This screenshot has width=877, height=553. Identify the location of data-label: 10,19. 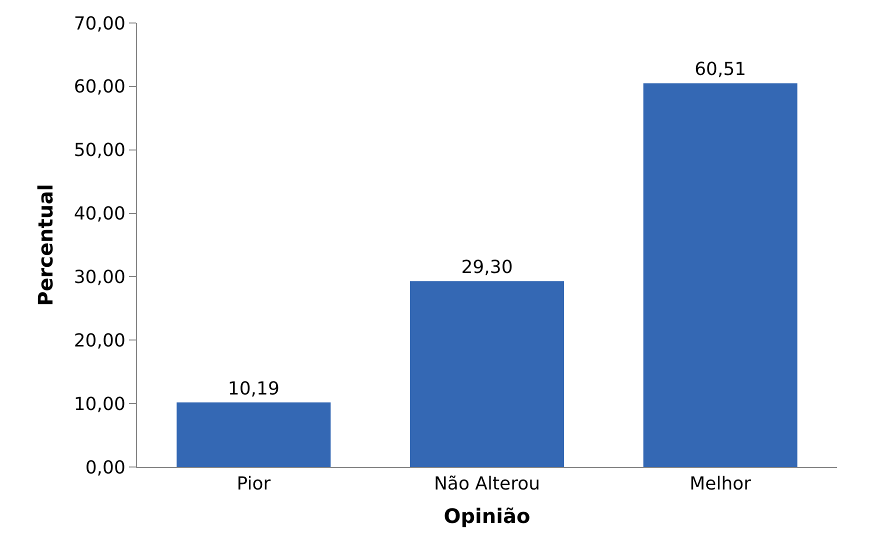
(254, 389).